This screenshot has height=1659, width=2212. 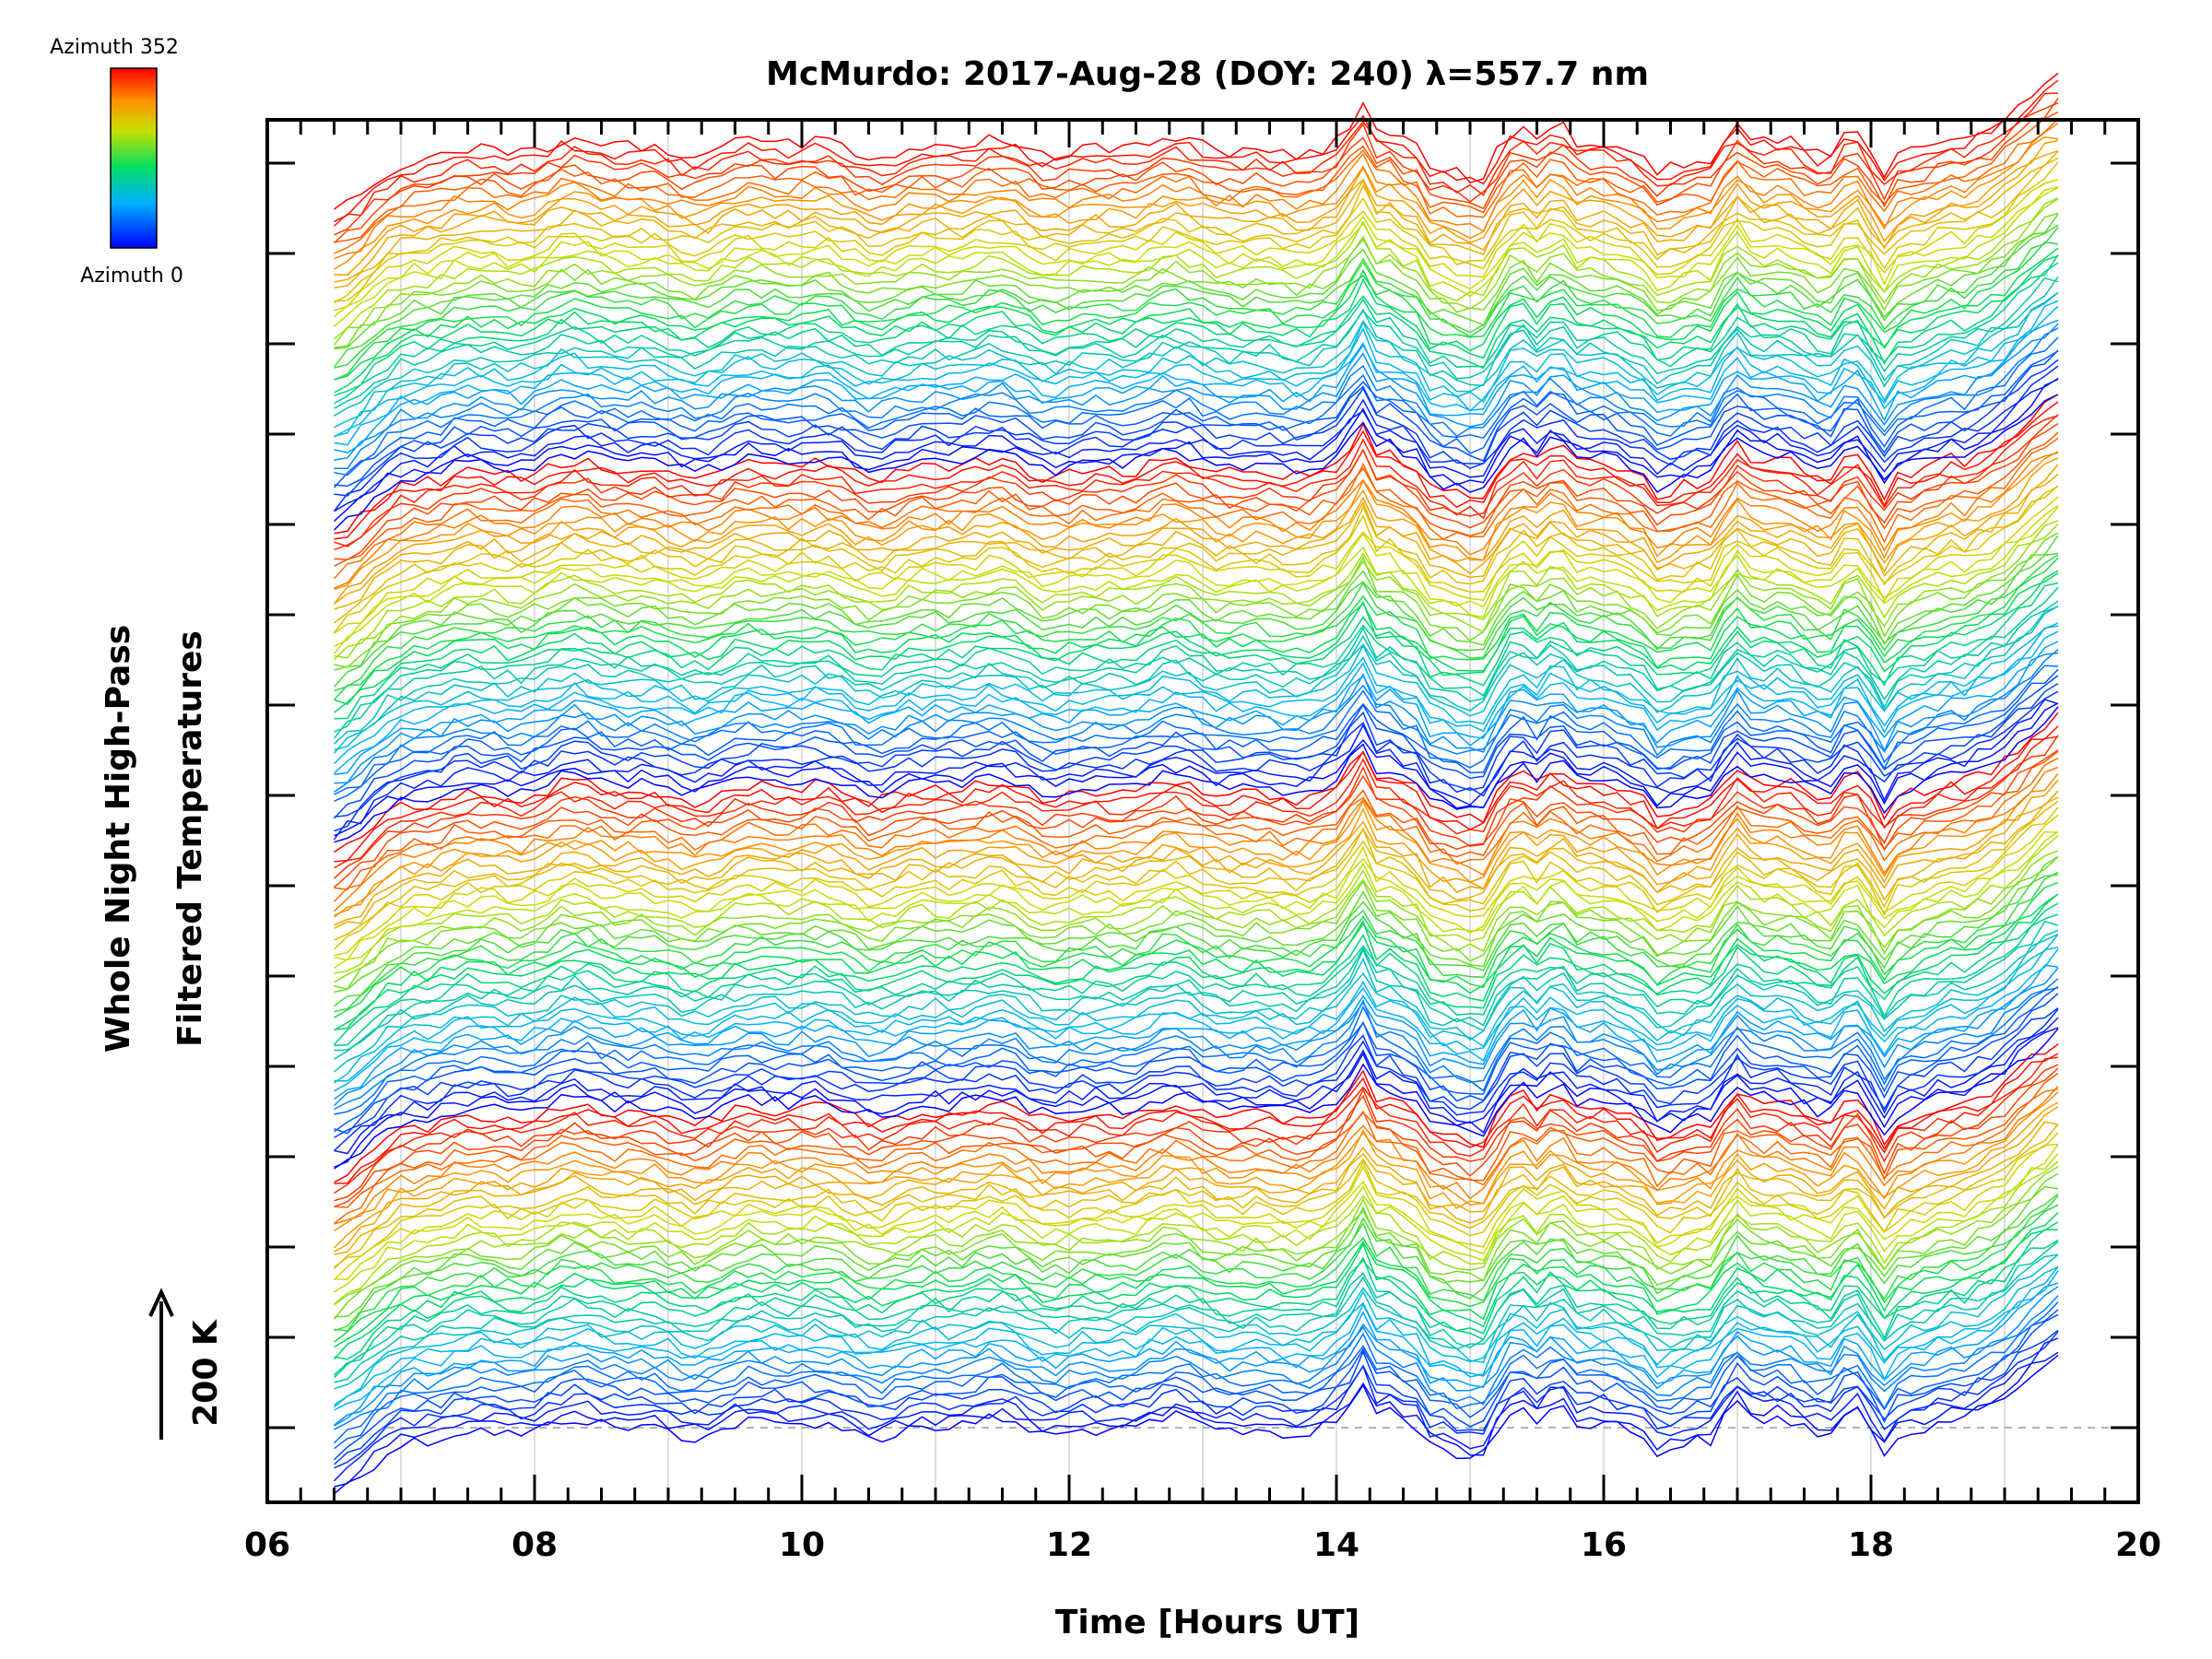 I want to click on colorbar-gradient, so click(x=134, y=158).